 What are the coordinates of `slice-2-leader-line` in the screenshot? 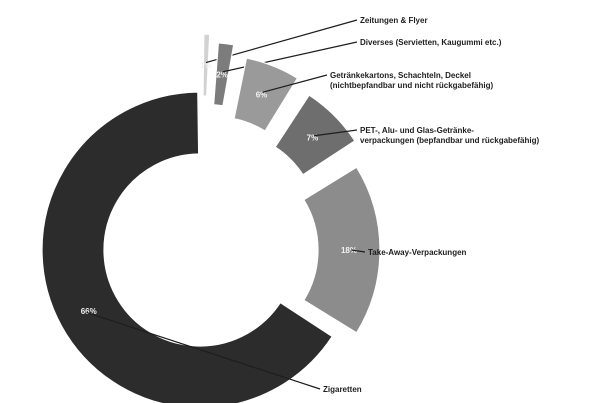 It's located at (290, 57).